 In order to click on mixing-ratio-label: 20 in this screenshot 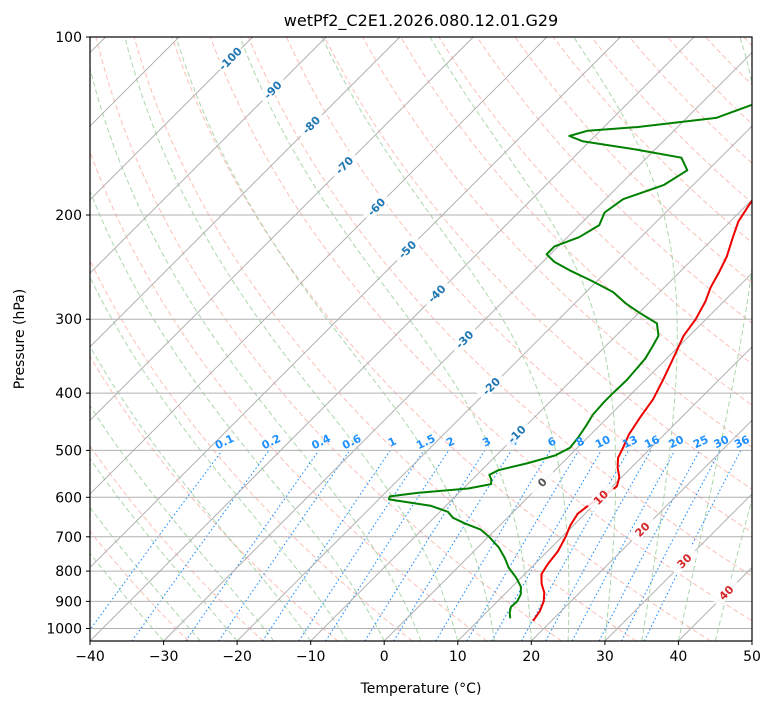, I will do `click(677, 442)`.